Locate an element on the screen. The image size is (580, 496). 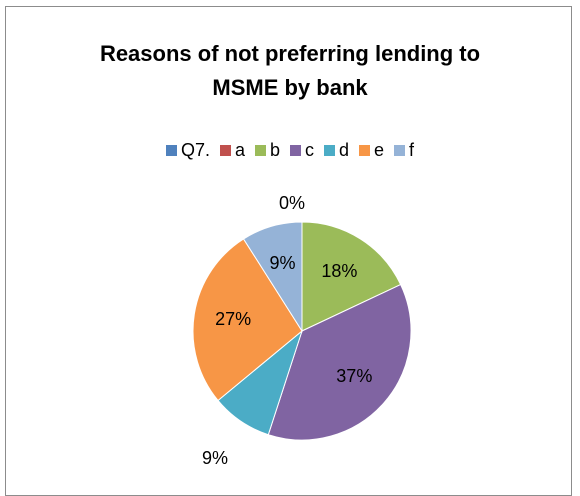
pie-slice-f is located at coordinates (272, 277).